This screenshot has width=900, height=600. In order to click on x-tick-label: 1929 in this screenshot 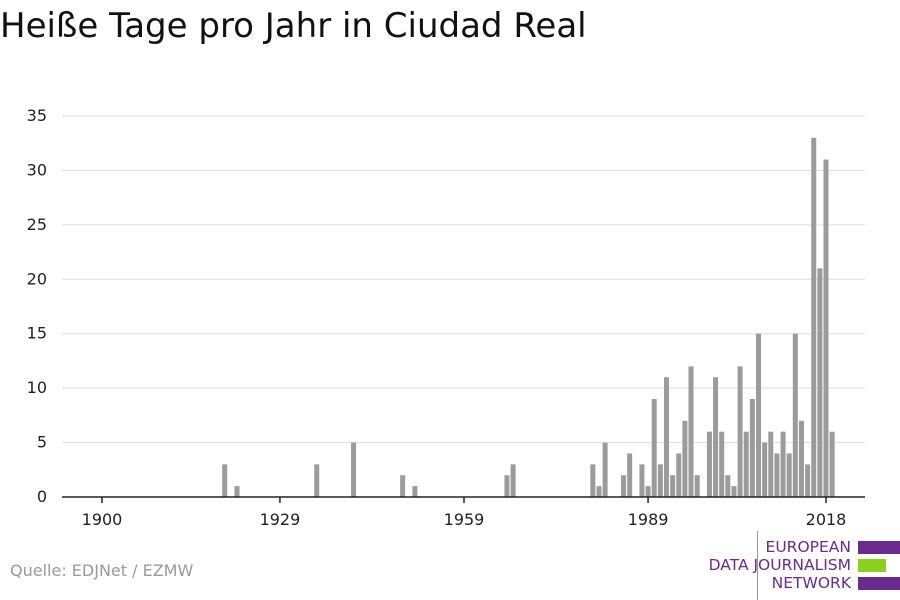, I will do `click(280, 519)`.